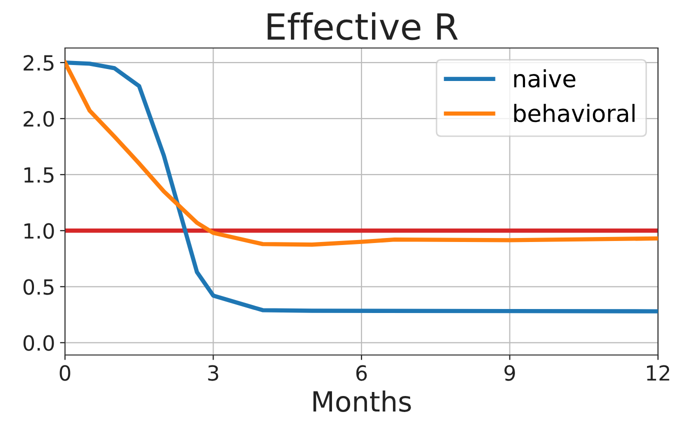 The image size is (677, 427). What do you see at coordinates (39, 119) in the screenshot?
I see `y-tick-label: 2.0` at bounding box center [39, 119].